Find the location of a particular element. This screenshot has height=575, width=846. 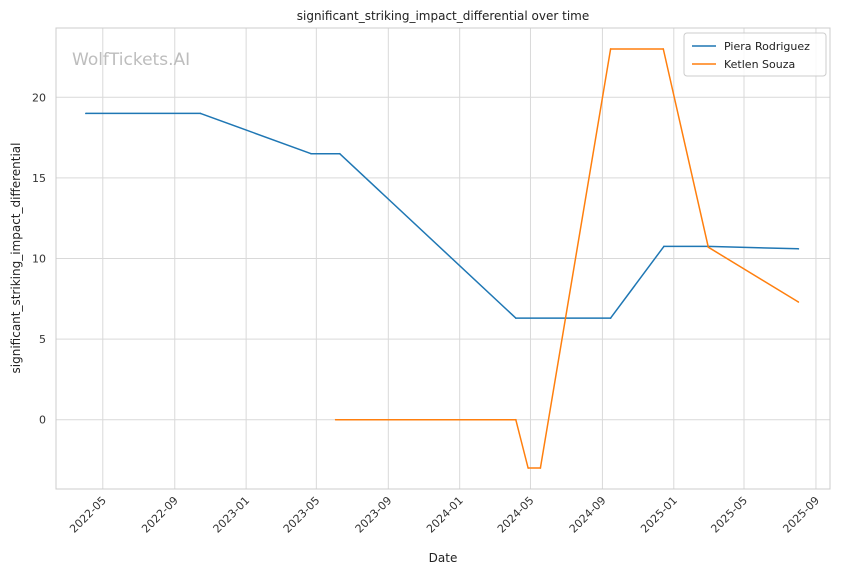

x-tick-label: 2023-09 is located at coordinates (374, 515).